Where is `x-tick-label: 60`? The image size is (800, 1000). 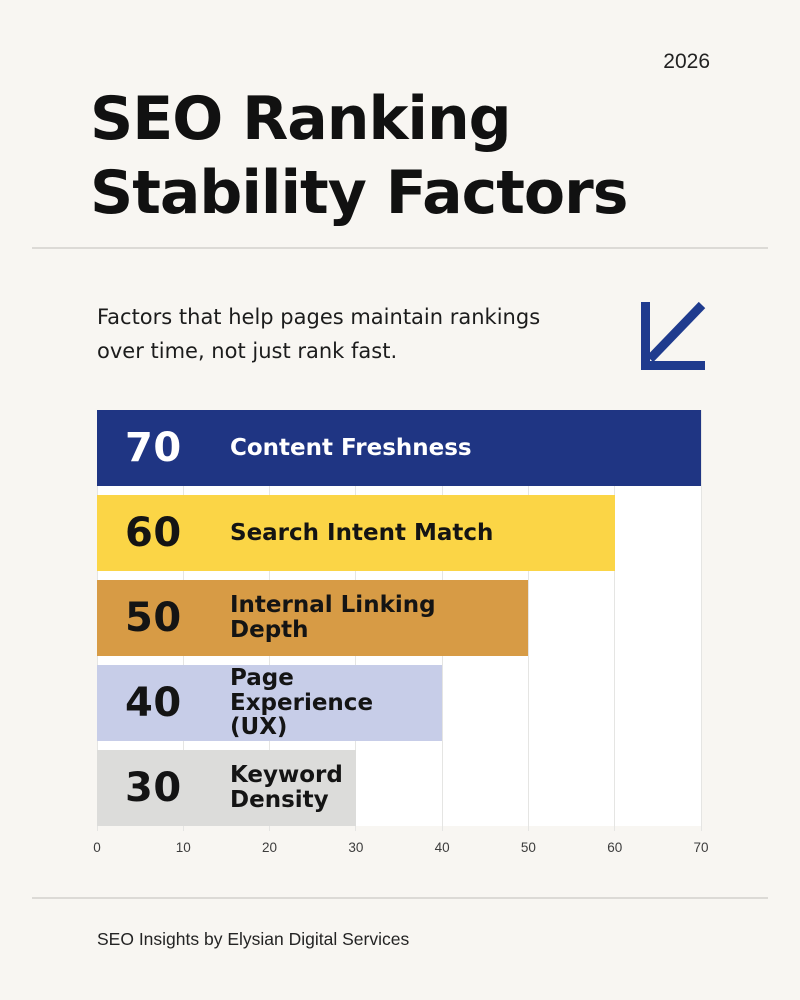
x-tick-label: 60 is located at coordinates (615, 847).